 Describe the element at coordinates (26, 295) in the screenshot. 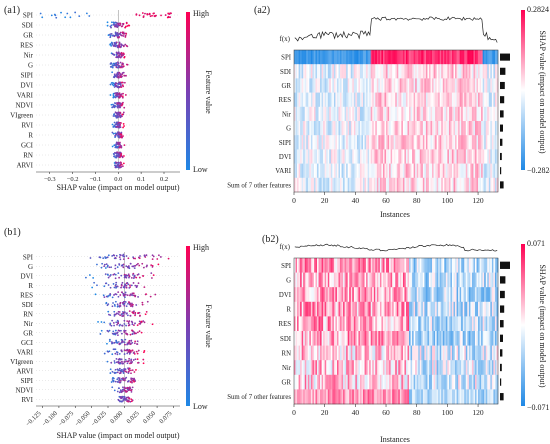

I see `feature-label: RES` at that location.